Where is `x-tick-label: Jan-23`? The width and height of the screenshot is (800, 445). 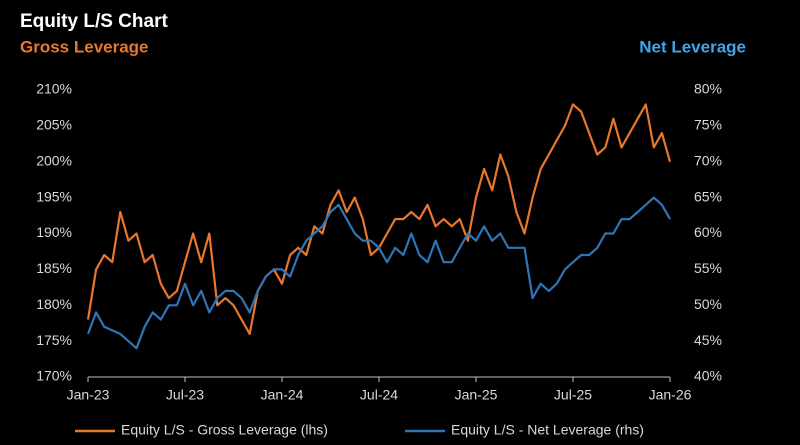
x-tick-label: Jan-23 is located at coordinates (88, 395).